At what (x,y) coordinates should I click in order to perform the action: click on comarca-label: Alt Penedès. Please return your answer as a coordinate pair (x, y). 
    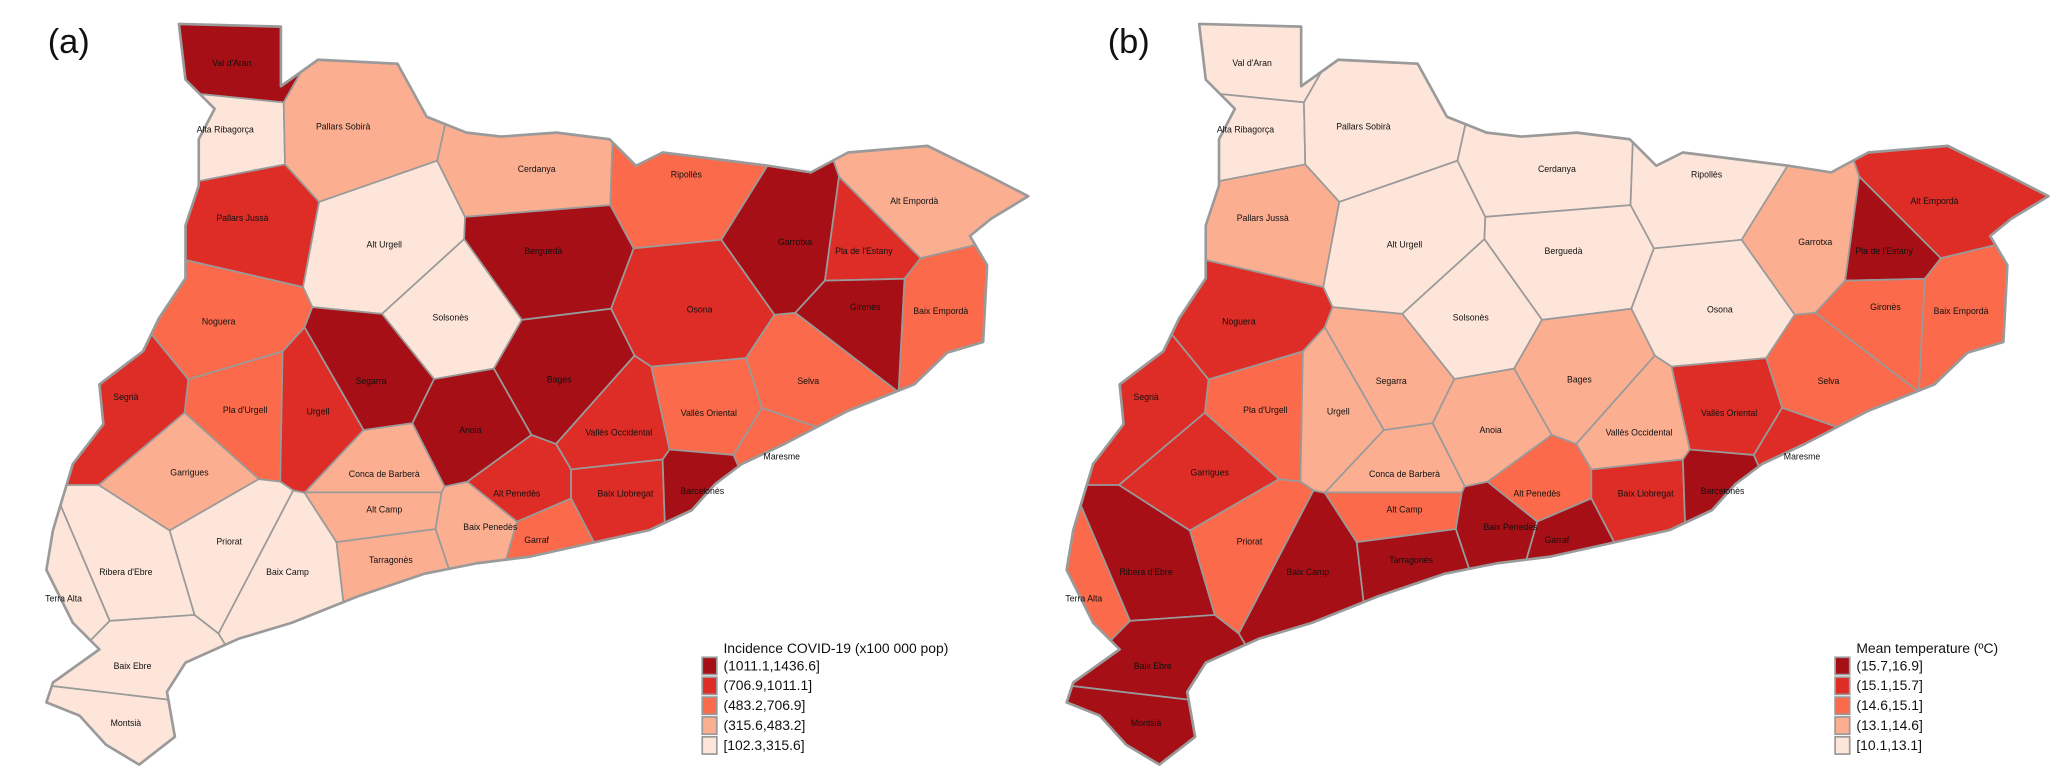
    Looking at the image, I should click on (517, 494).